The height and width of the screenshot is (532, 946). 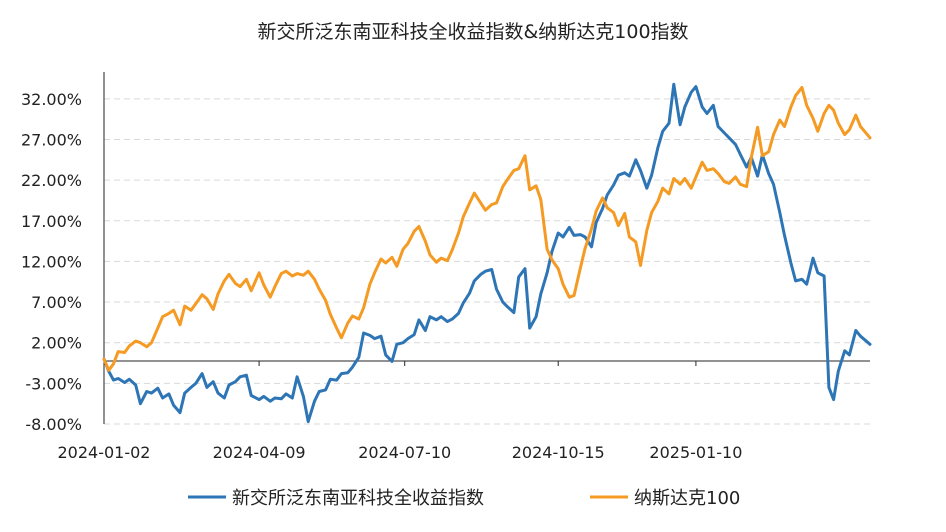 I want to click on chart-title: 新交所泛东南亚科技全收益指数&纳斯达克100指数, so click(x=472, y=32).